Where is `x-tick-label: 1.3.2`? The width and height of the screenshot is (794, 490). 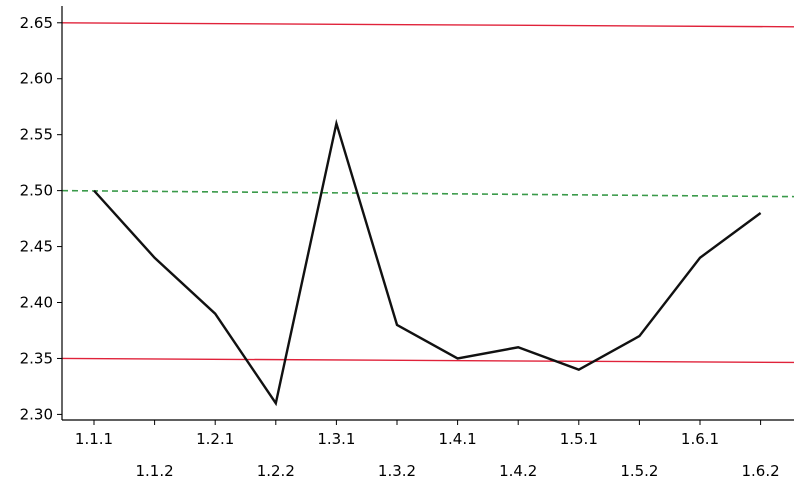 x-tick-label: 1.3.2 is located at coordinates (397, 471).